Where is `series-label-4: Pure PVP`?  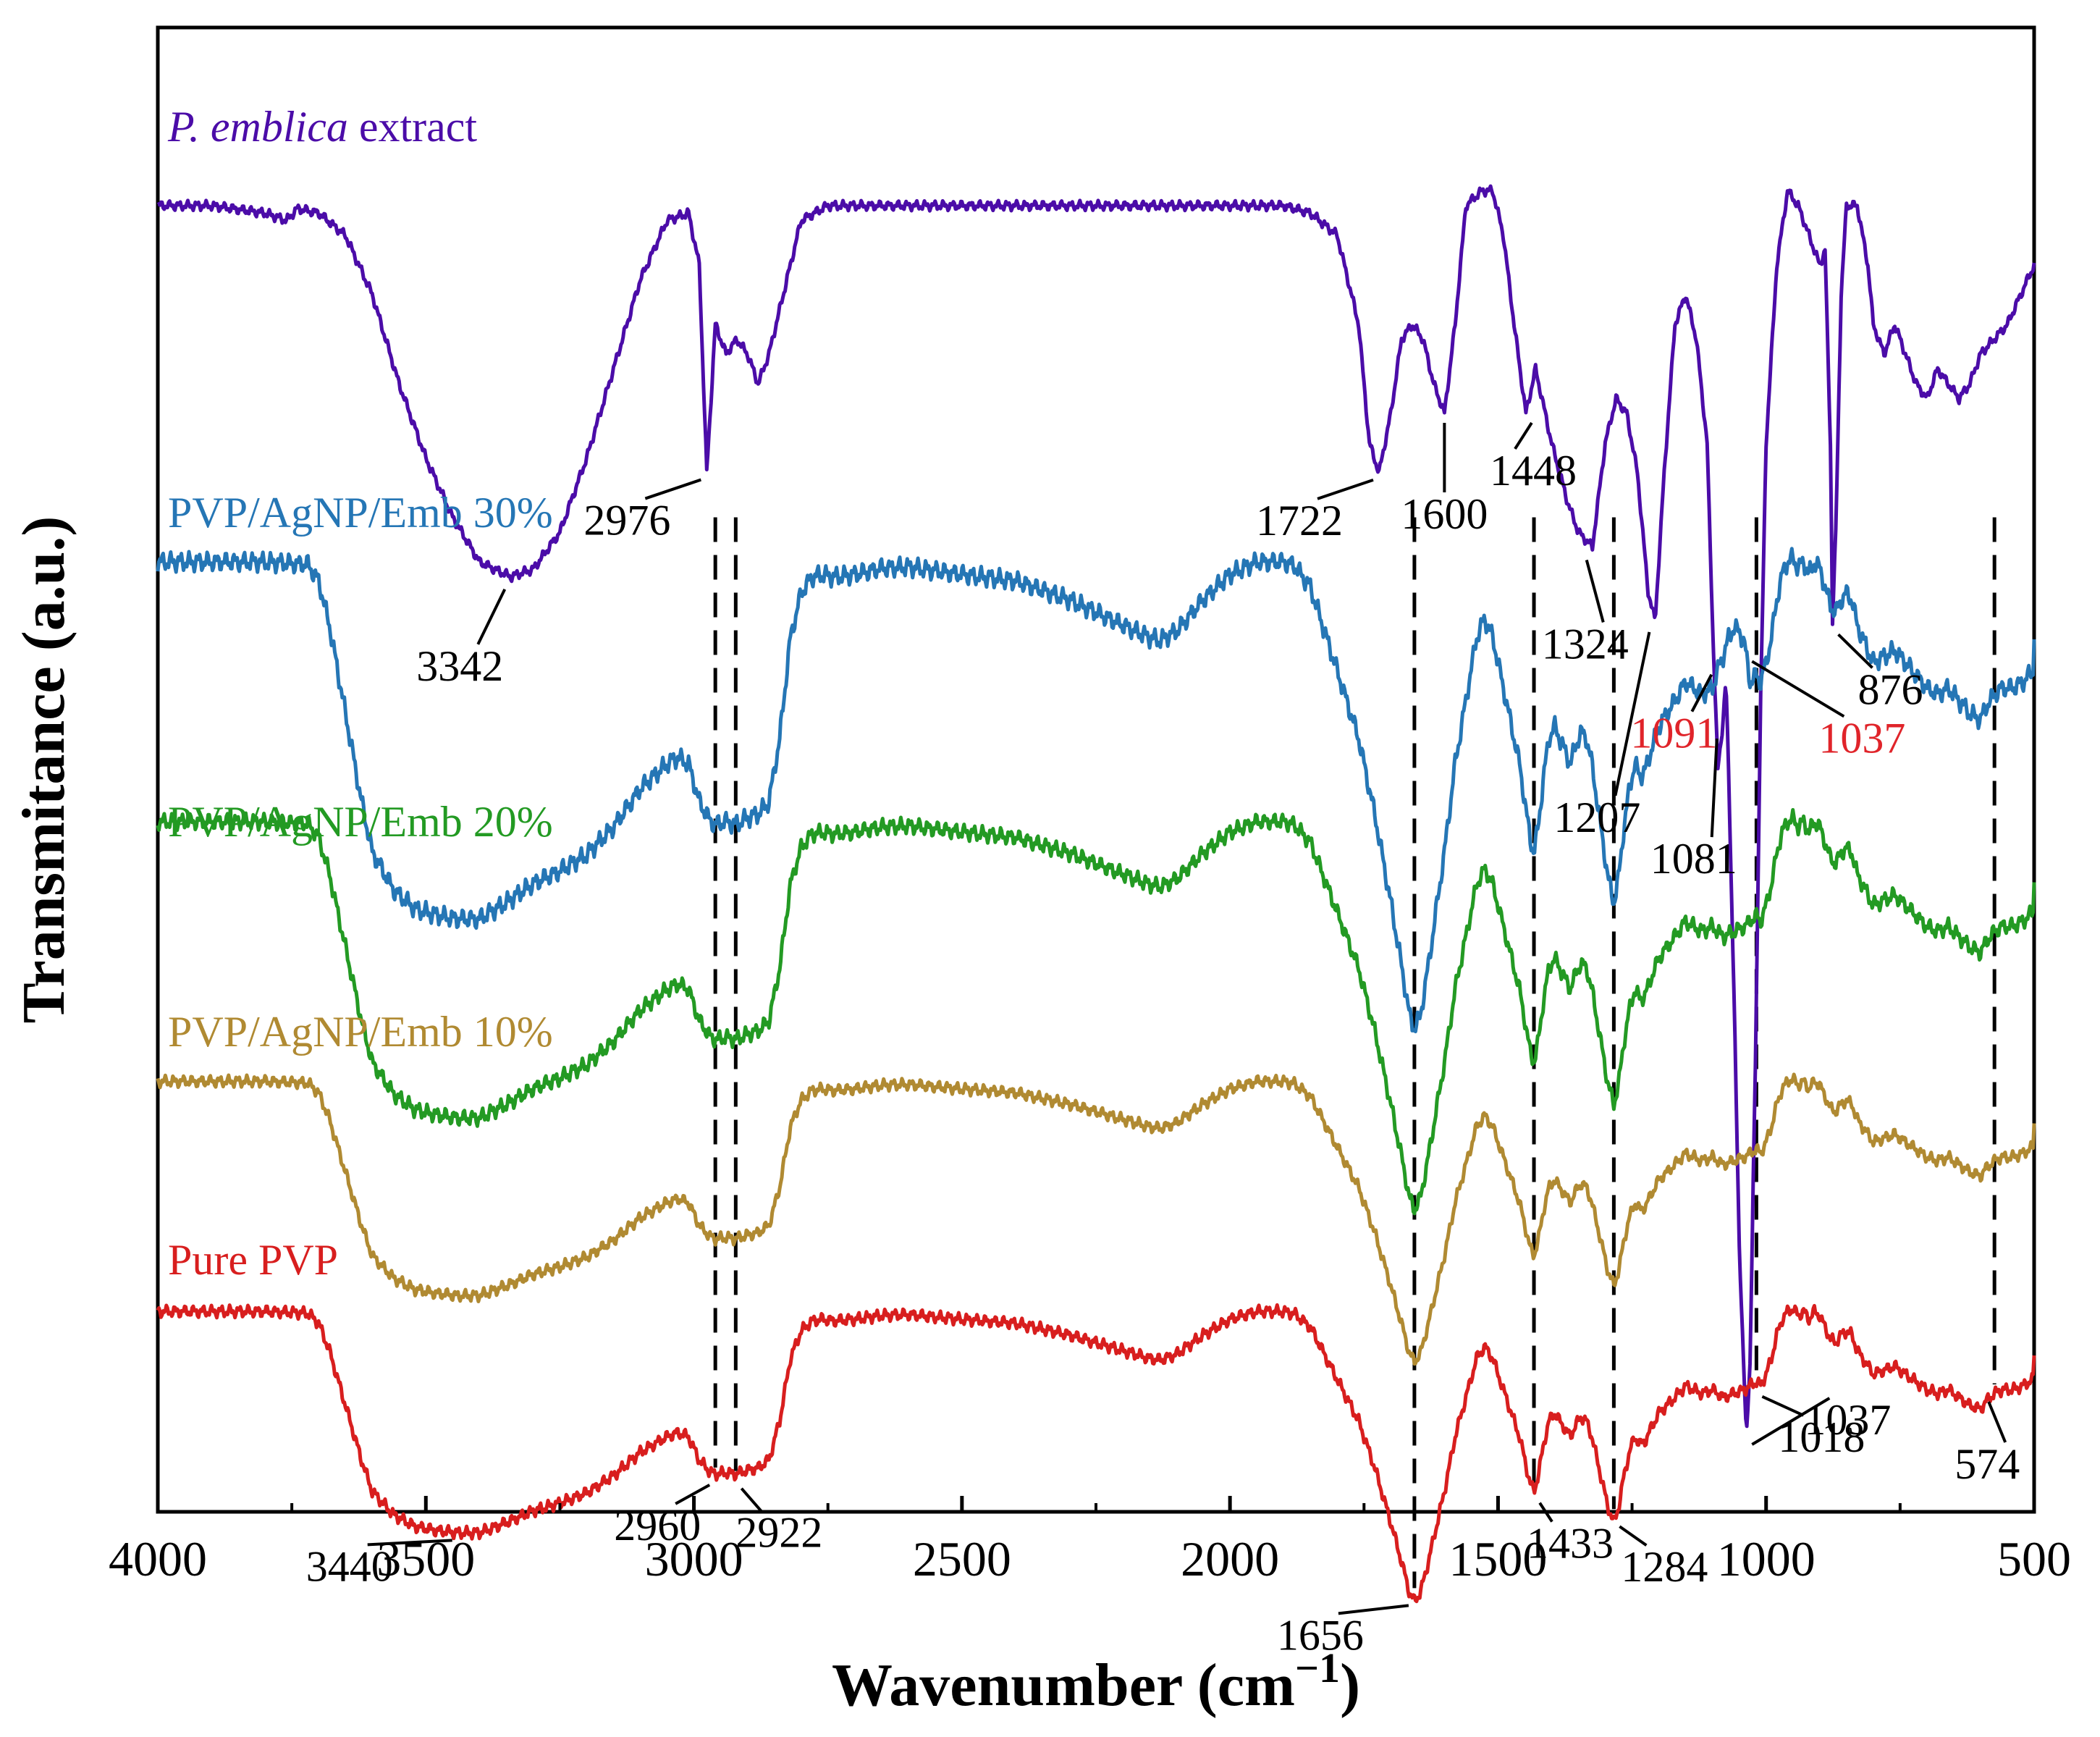
series-label-4: Pure PVP is located at coordinates (253, 1260).